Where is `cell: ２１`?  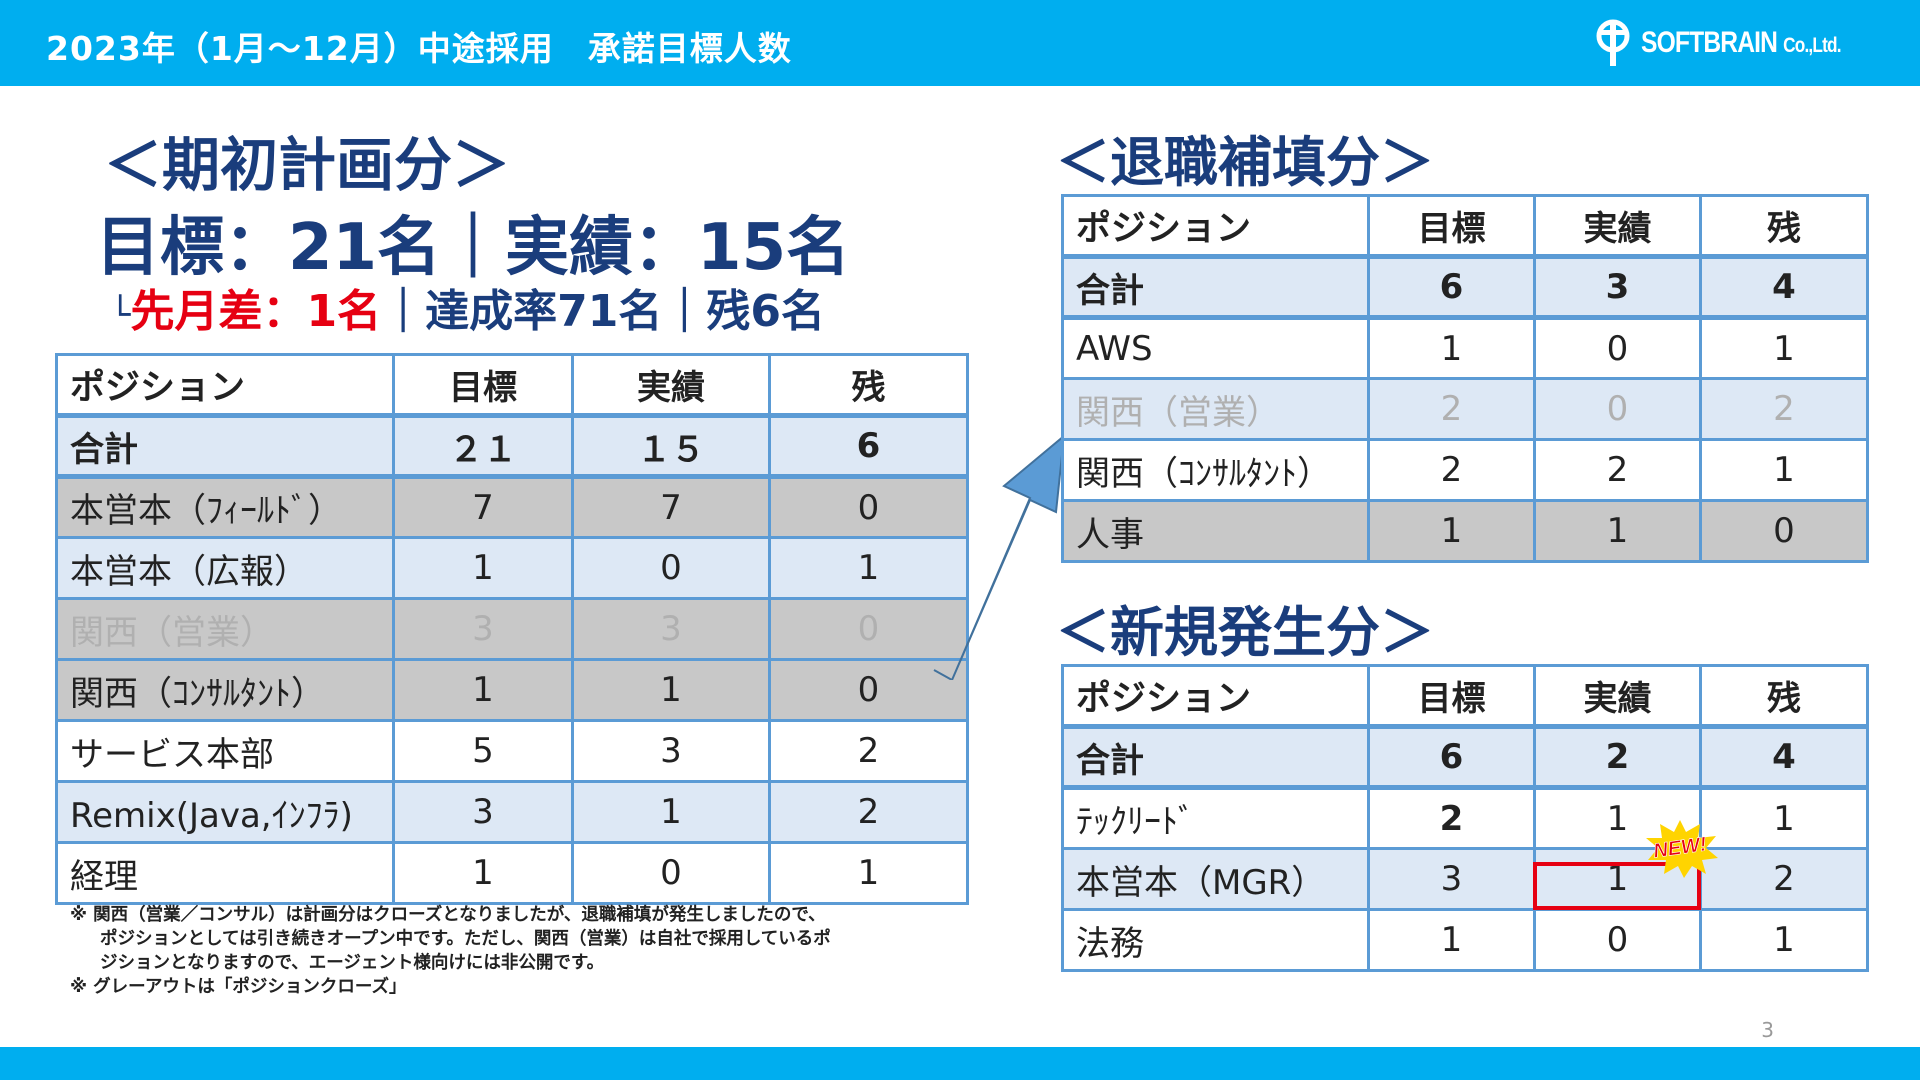
cell: ２１ is located at coordinates (483, 446).